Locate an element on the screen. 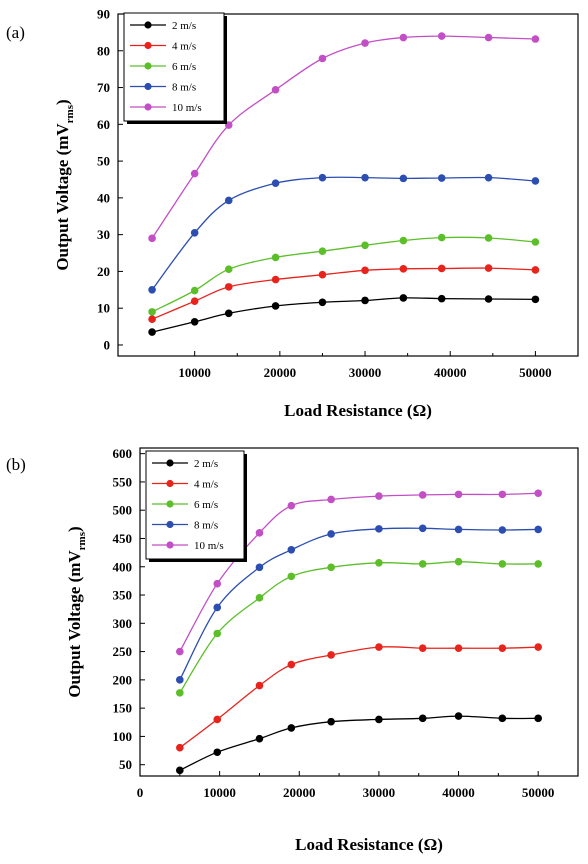  y-tick-label: 20 is located at coordinates (103, 271).